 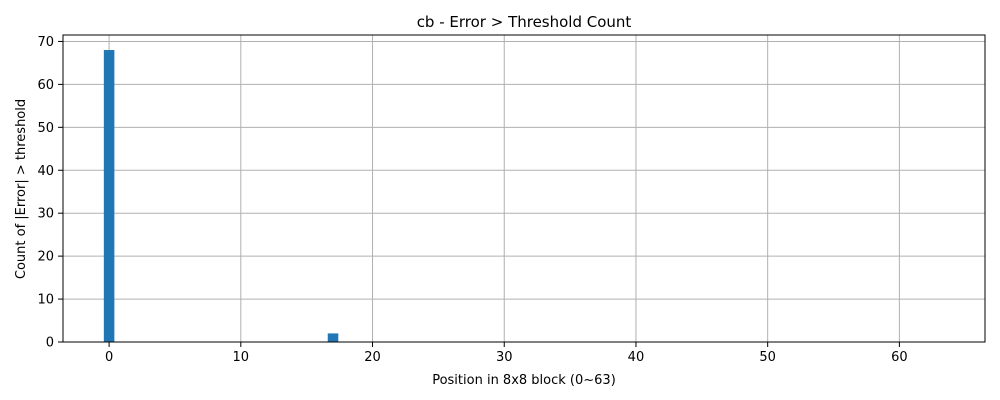 I want to click on y-axis-label: Count of |Error| > threshold, so click(x=21, y=189).